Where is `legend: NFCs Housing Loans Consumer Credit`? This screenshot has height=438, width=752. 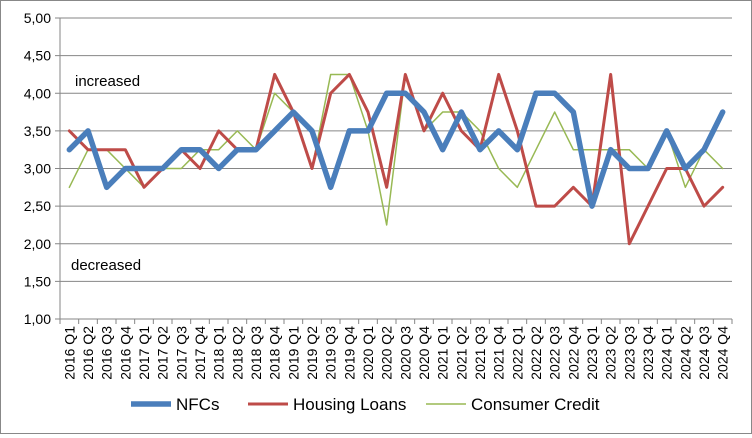
legend: NFCs Housing Loans Consumer Credit is located at coordinates (365, 404).